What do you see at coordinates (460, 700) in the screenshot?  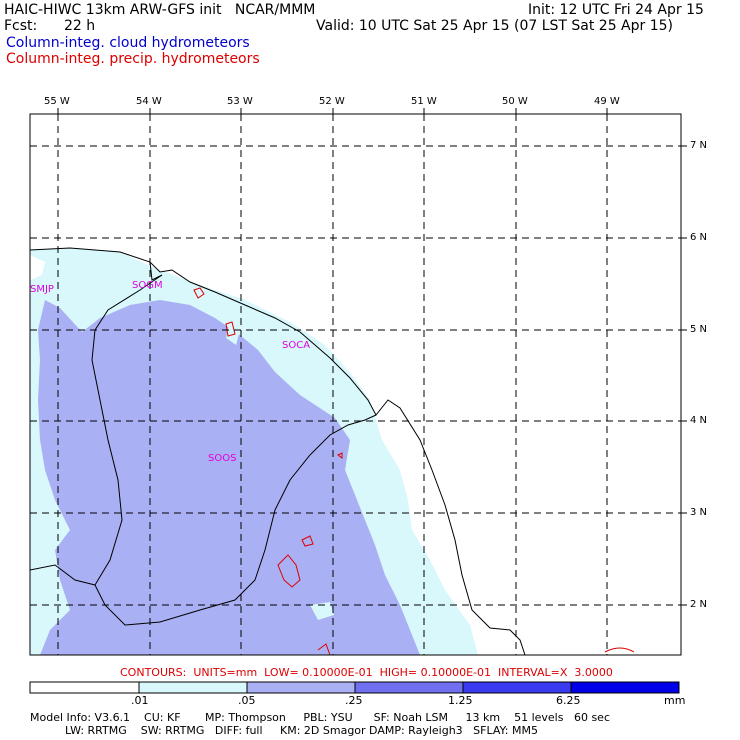 I see `colorbar-label-4: 1.25` at bounding box center [460, 700].